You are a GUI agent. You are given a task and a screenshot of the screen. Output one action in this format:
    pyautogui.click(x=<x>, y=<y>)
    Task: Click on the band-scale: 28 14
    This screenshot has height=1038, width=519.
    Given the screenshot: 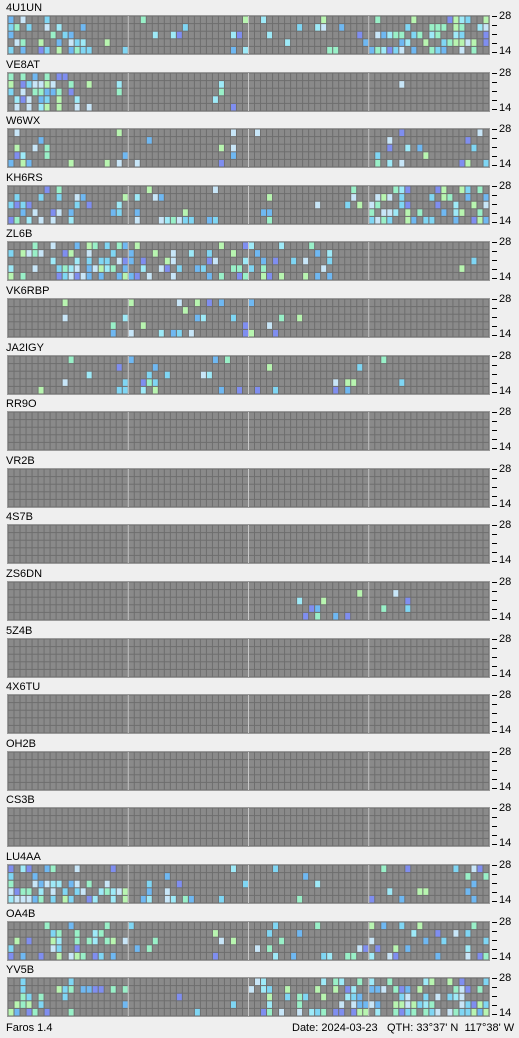 What is the action you would take?
    pyautogui.click(x=505, y=487)
    